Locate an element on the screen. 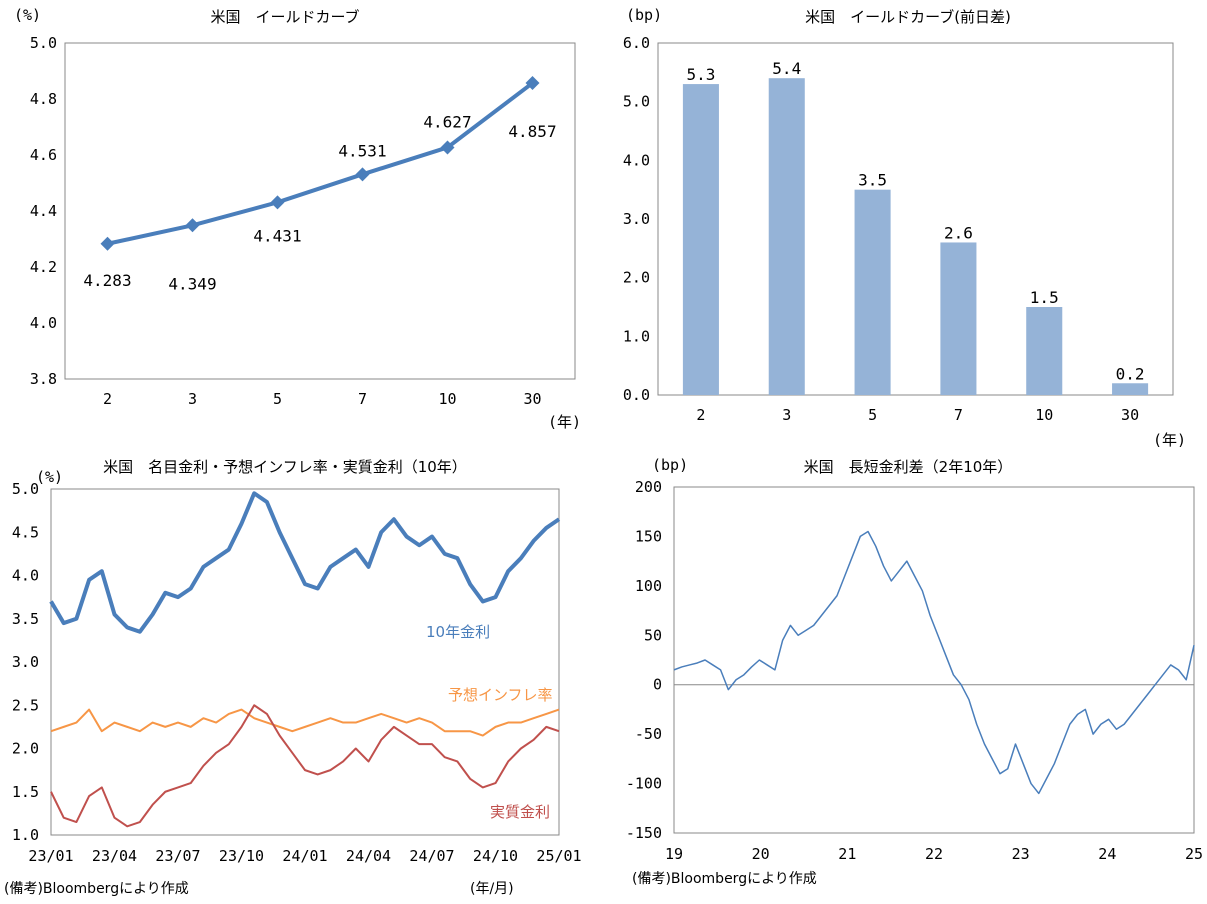  rates-10y-title: 米国 名目金利・予想インフレ率・実質金利（10年） is located at coordinates (285, 467).